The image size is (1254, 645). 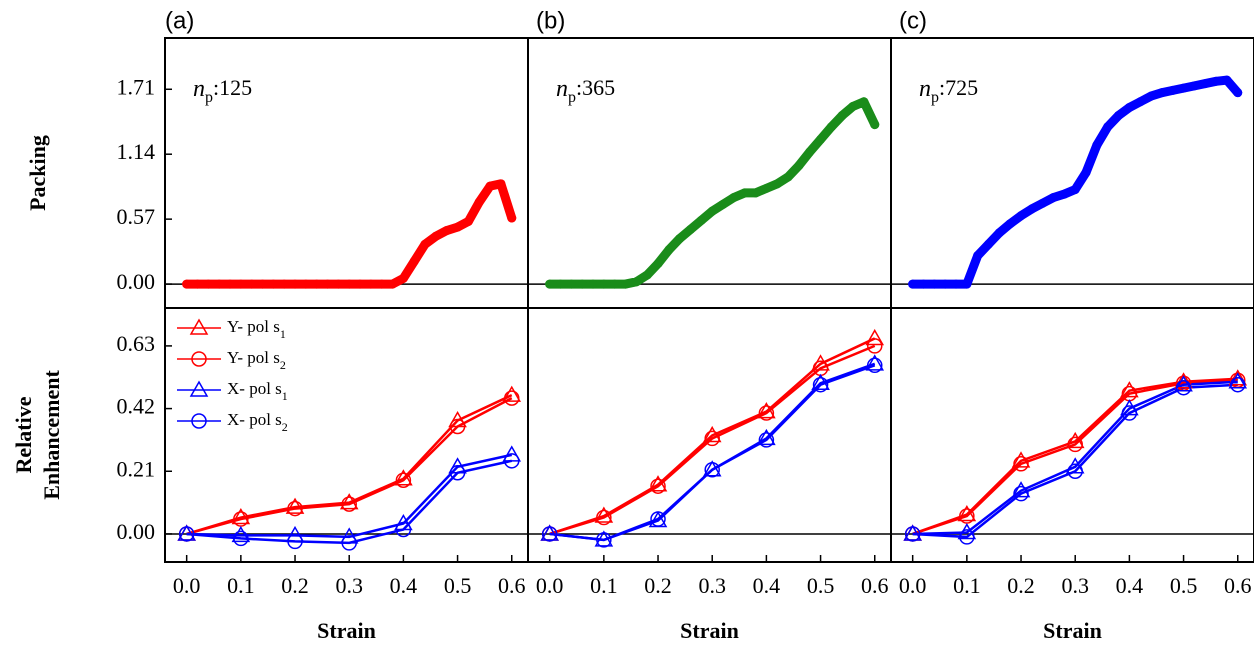 What do you see at coordinates (967, 585) in the screenshot?
I see `x-tick-label: 0.1` at bounding box center [967, 585].